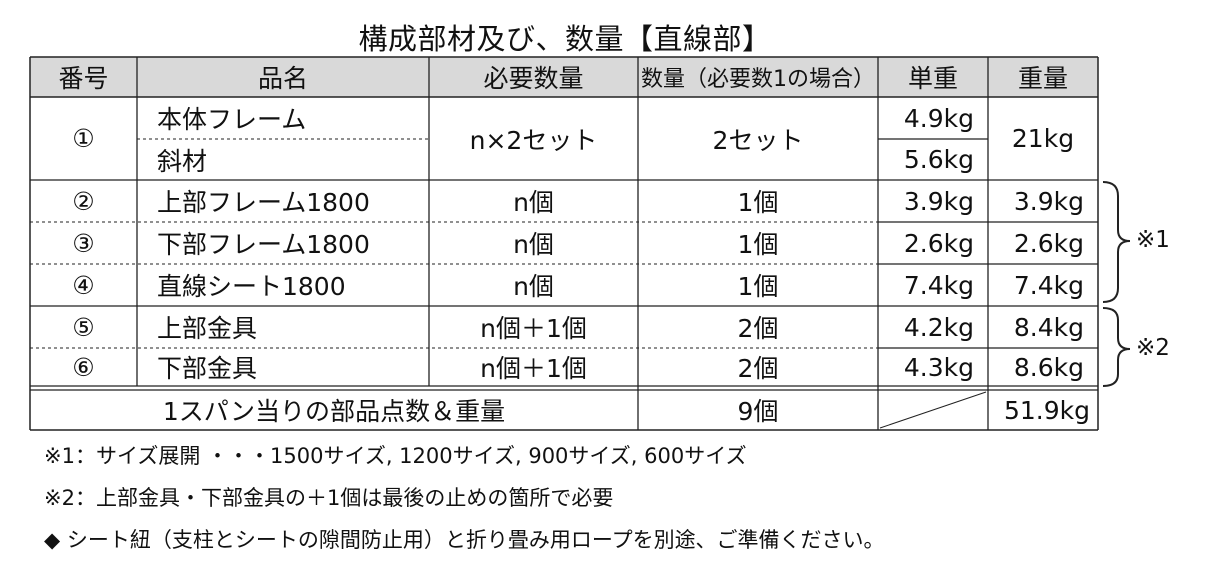  I want to click on row-4-weight: 7.4kg, so click(1048, 285).